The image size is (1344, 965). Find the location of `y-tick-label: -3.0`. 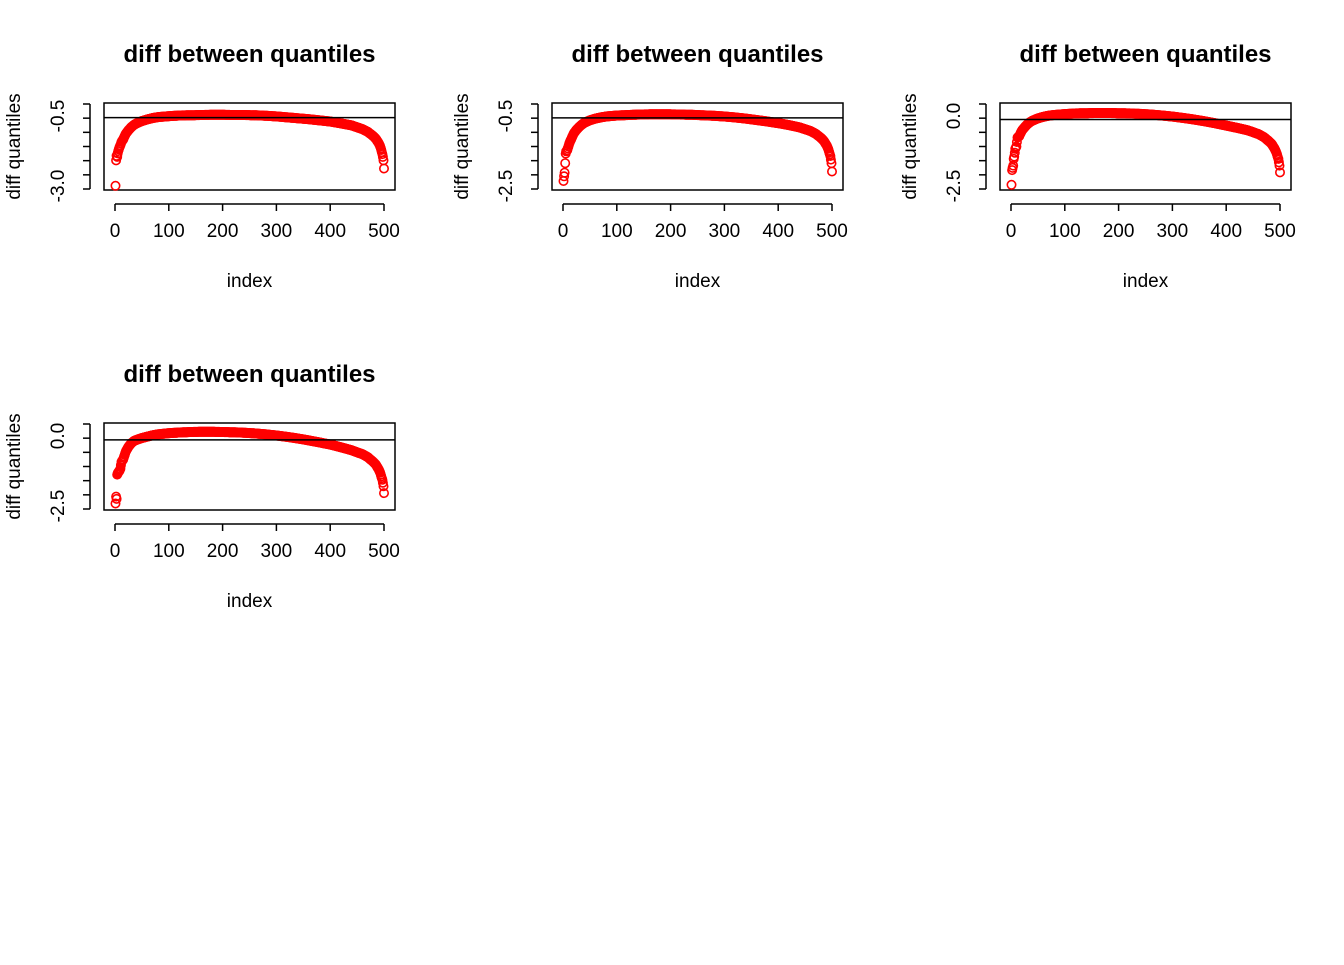

y-tick-label: -3.0 is located at coordinates (58, 186).